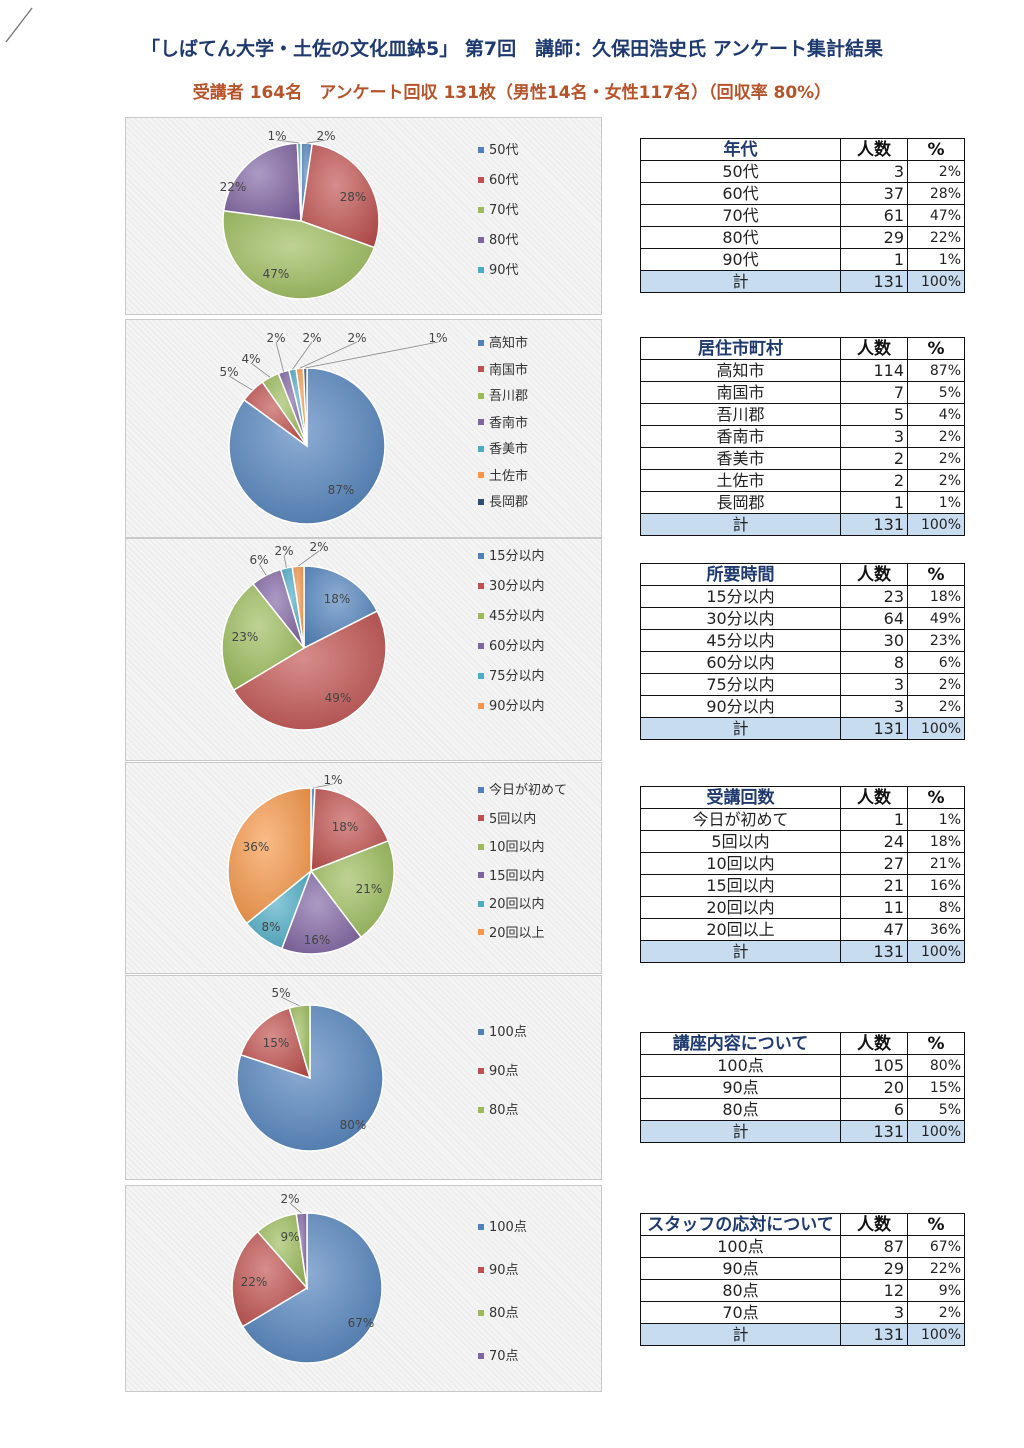  I want to click on table-title: 年代, so click(740, 149).